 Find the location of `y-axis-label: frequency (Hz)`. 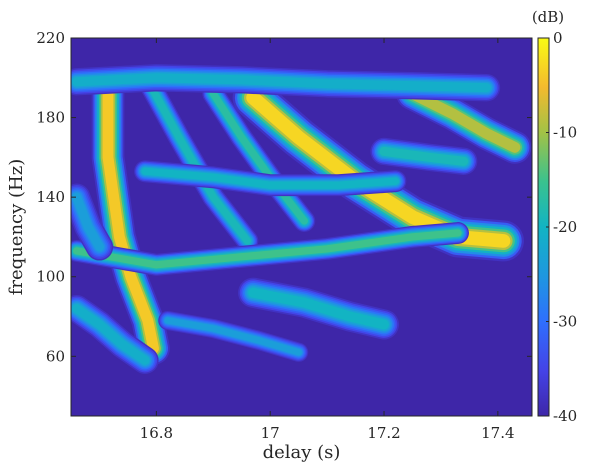

y-axis-label: frequency (Hz) is located at coordinates (16, 227).